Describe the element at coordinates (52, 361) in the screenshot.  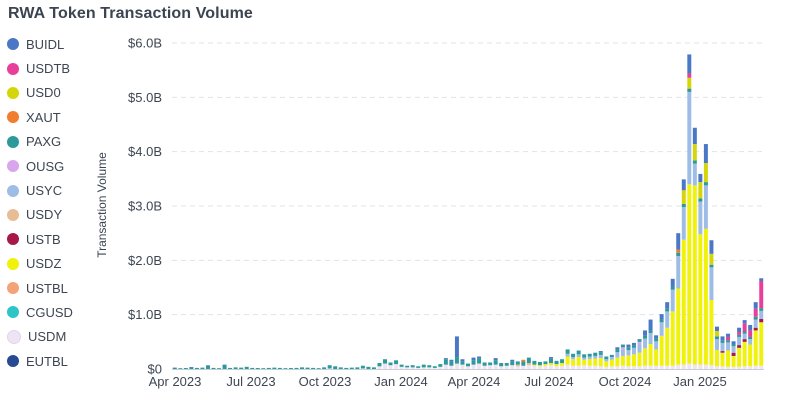
I see `legend-item-eutbl: EUTBL` at that location.